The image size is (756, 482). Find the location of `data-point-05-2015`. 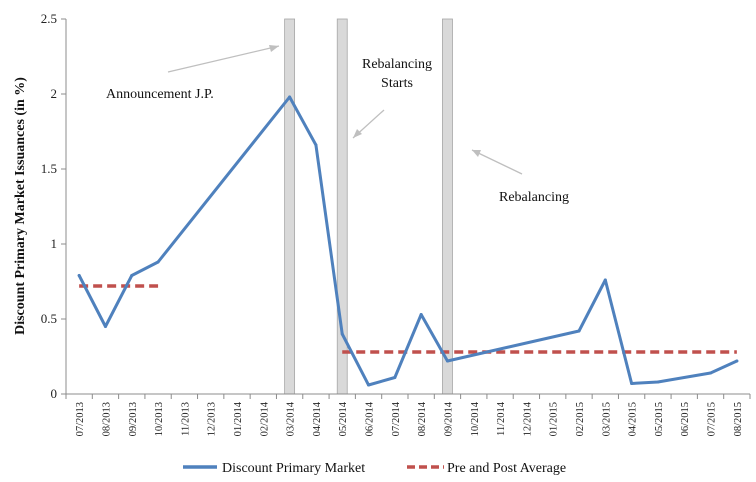

data-point-05-2015 is located at coordinates (658, 382).